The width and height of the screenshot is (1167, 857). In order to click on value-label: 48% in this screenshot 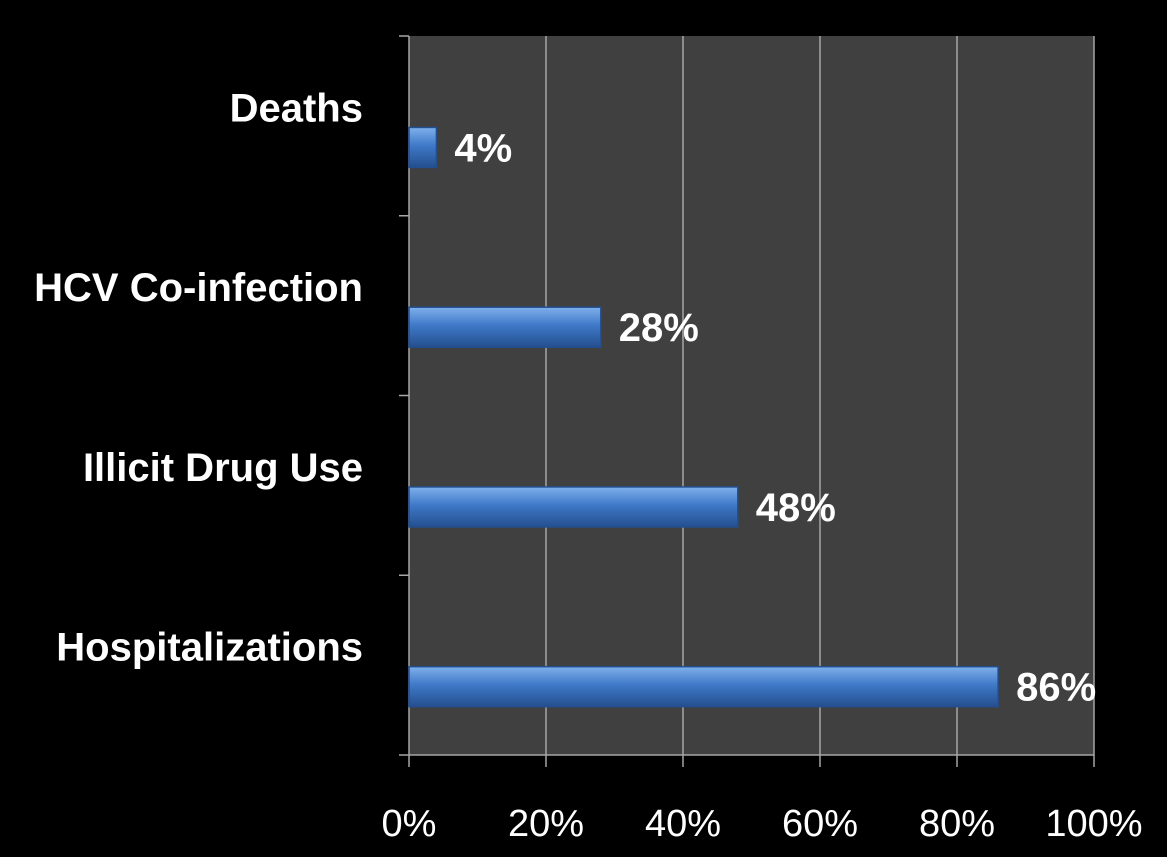, I will do `click(796, 508)`.